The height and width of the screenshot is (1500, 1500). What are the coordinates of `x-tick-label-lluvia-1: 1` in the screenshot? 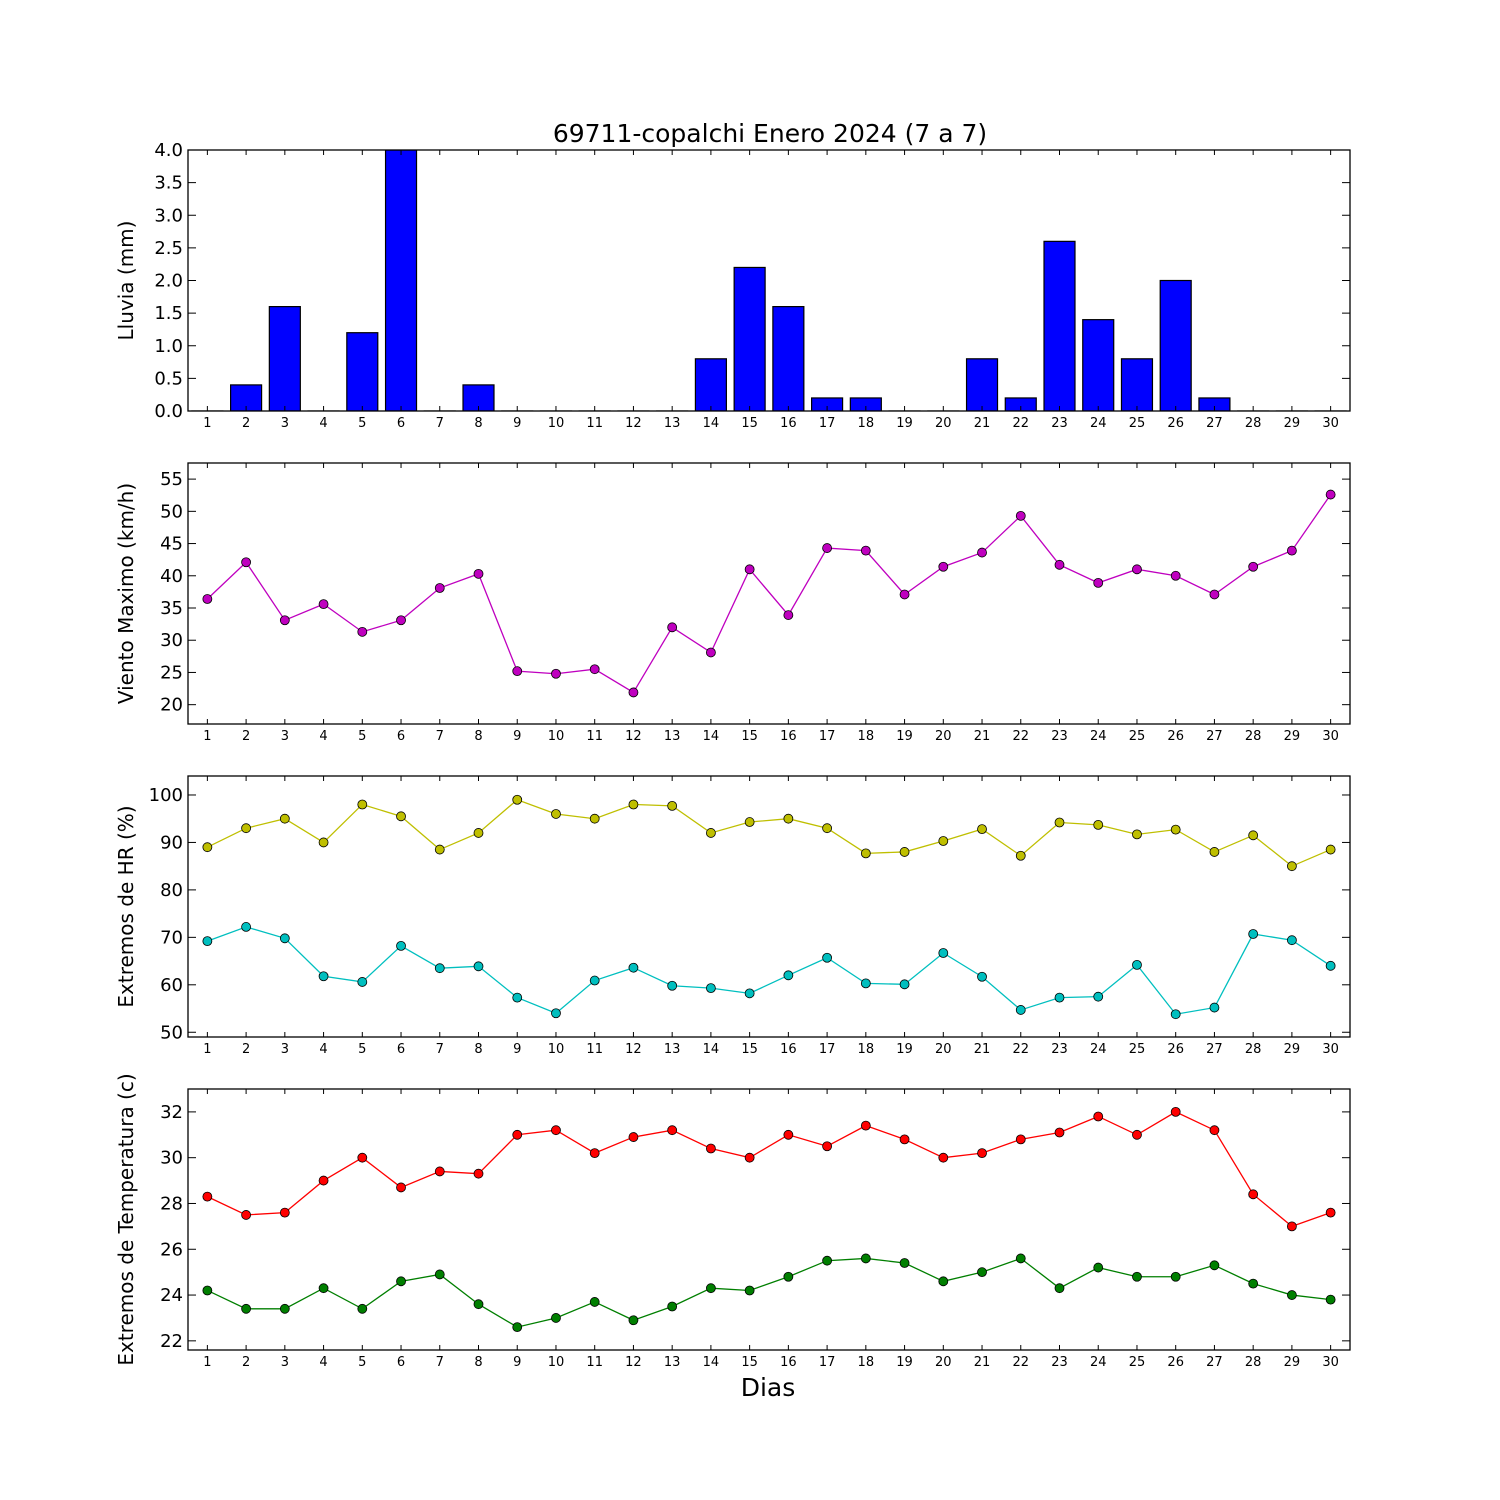 It's located at (207, 423).